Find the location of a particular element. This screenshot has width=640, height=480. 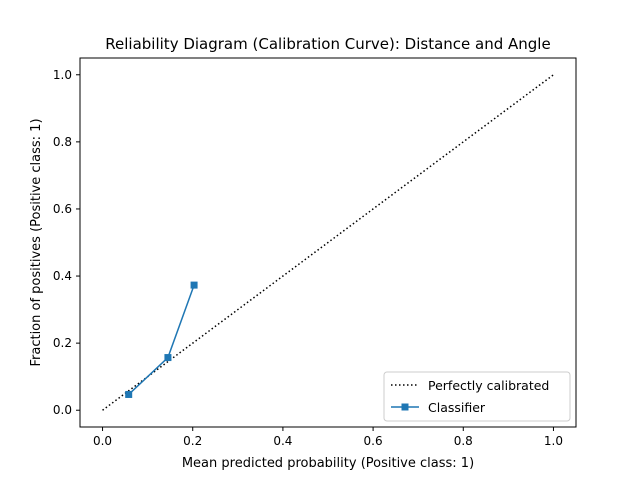

y-tick-label: 0.0 is located at coordinates (62, 410).